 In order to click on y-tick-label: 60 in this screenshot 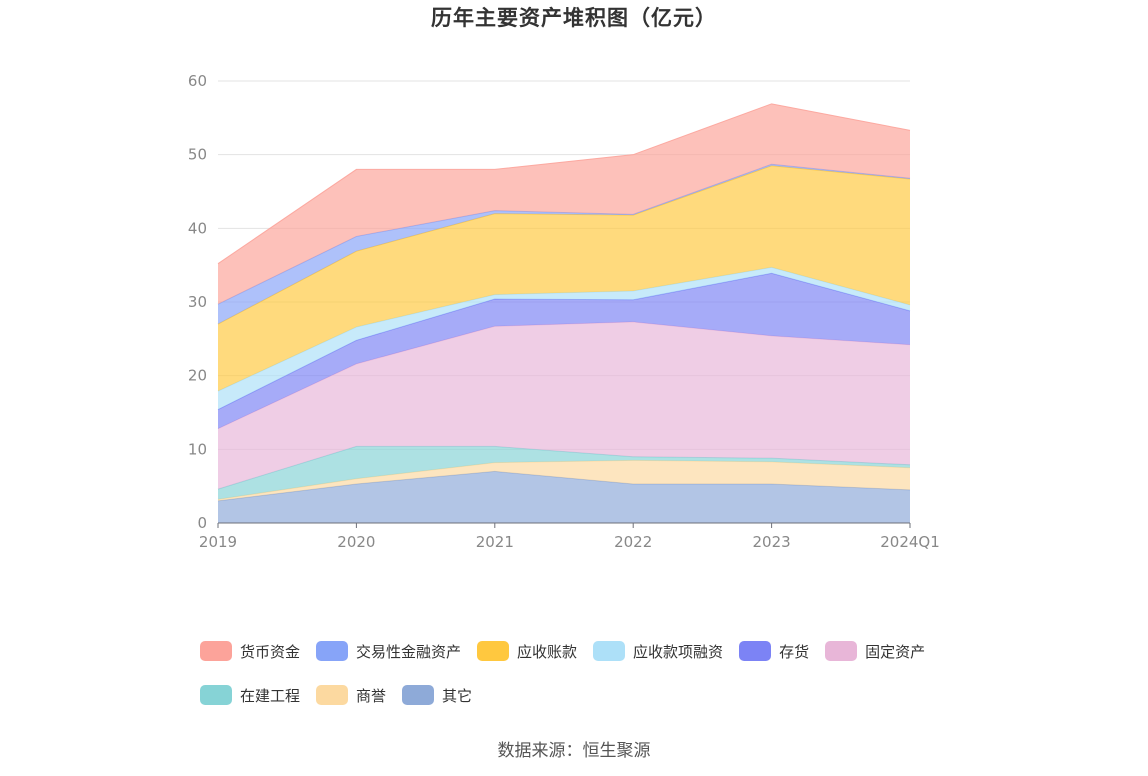, I will do `click(197, 81)`.